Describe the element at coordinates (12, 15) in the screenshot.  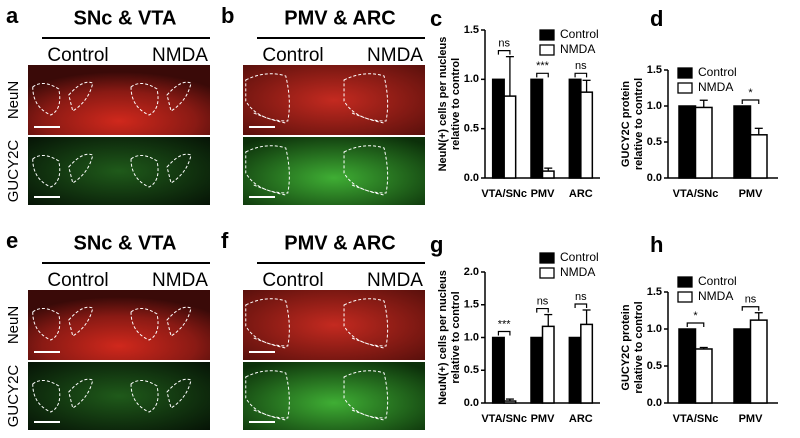
I see `panel-letter: a` at that location.